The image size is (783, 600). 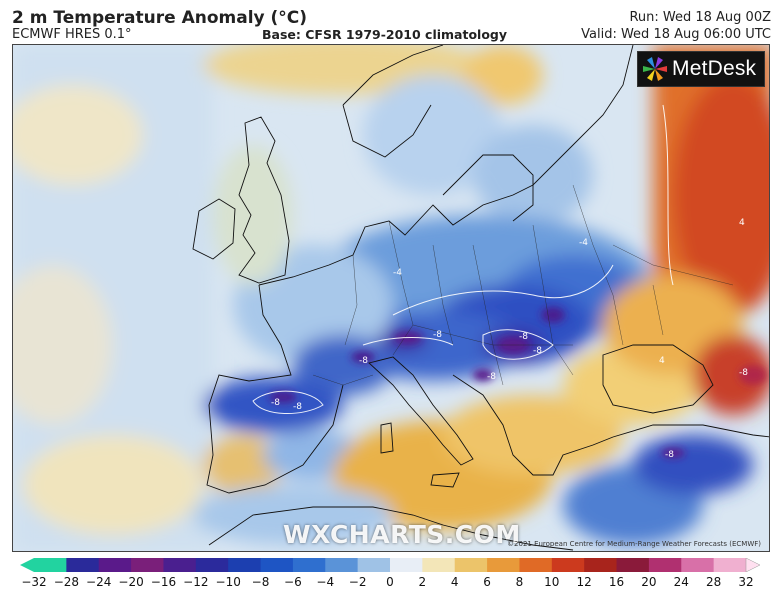 What do you see at coordinates (519, 582) in the screenshot?
I see `color-scale-tick-label: 8` at bounding box center [519, 582].